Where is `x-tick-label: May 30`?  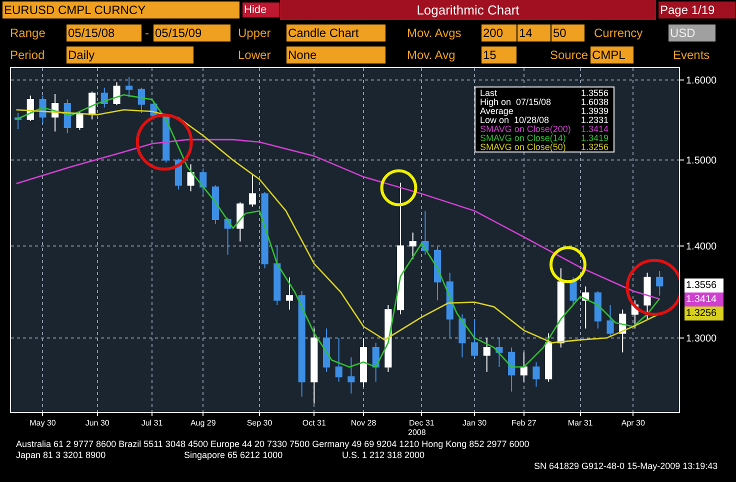
x-tick-label: May 30 is located at coordinates (43, 423).